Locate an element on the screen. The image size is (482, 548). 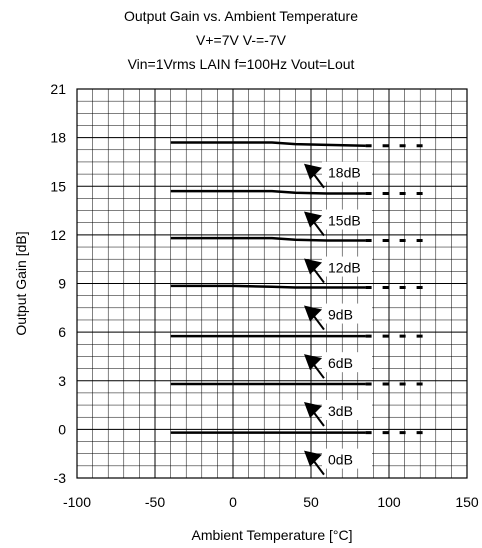
y-tick-label: 15 is located at coordinates (58, 186).